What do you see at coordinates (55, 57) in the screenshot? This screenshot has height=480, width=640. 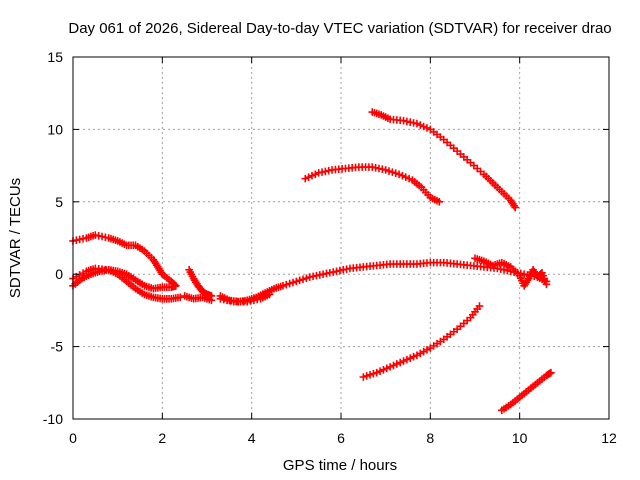 I see `y-tick-label: 15` at bounding box center [55, 57].